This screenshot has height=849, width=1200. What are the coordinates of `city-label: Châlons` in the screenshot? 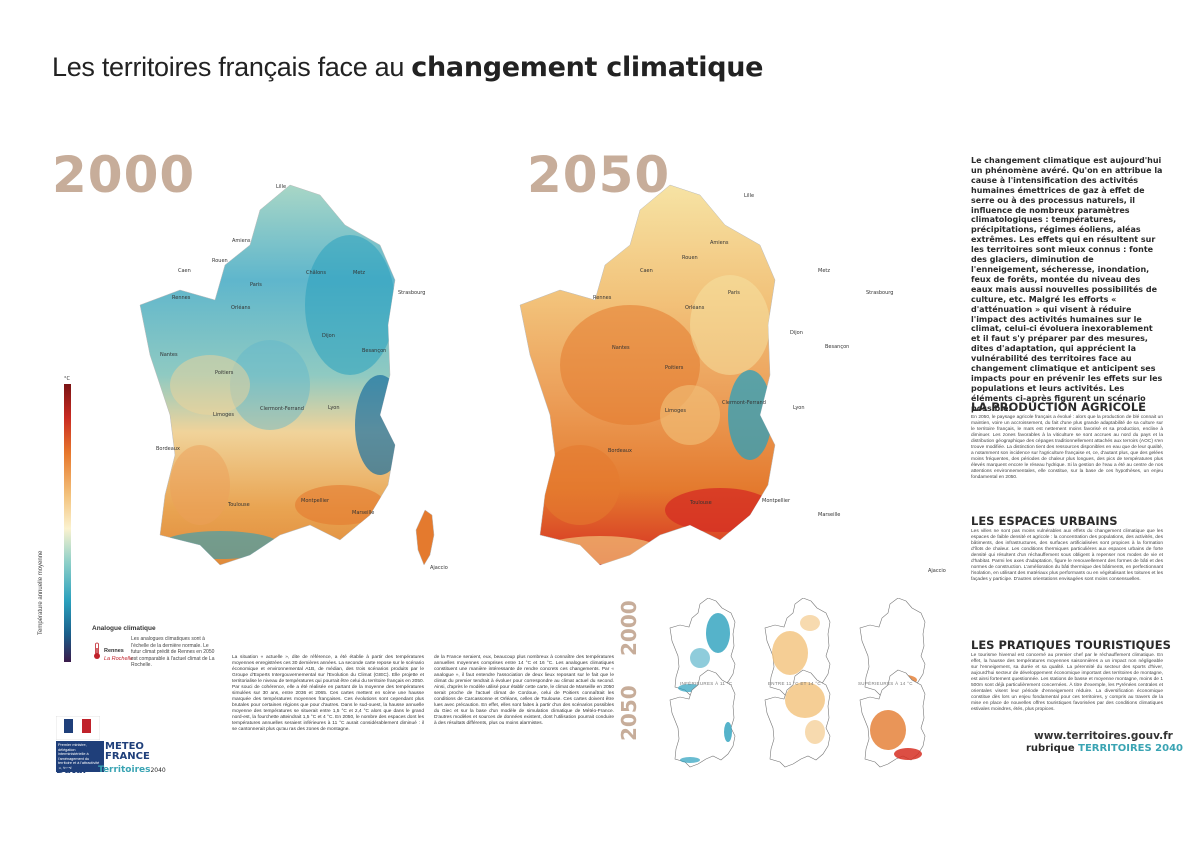 It's located at (316, 273).